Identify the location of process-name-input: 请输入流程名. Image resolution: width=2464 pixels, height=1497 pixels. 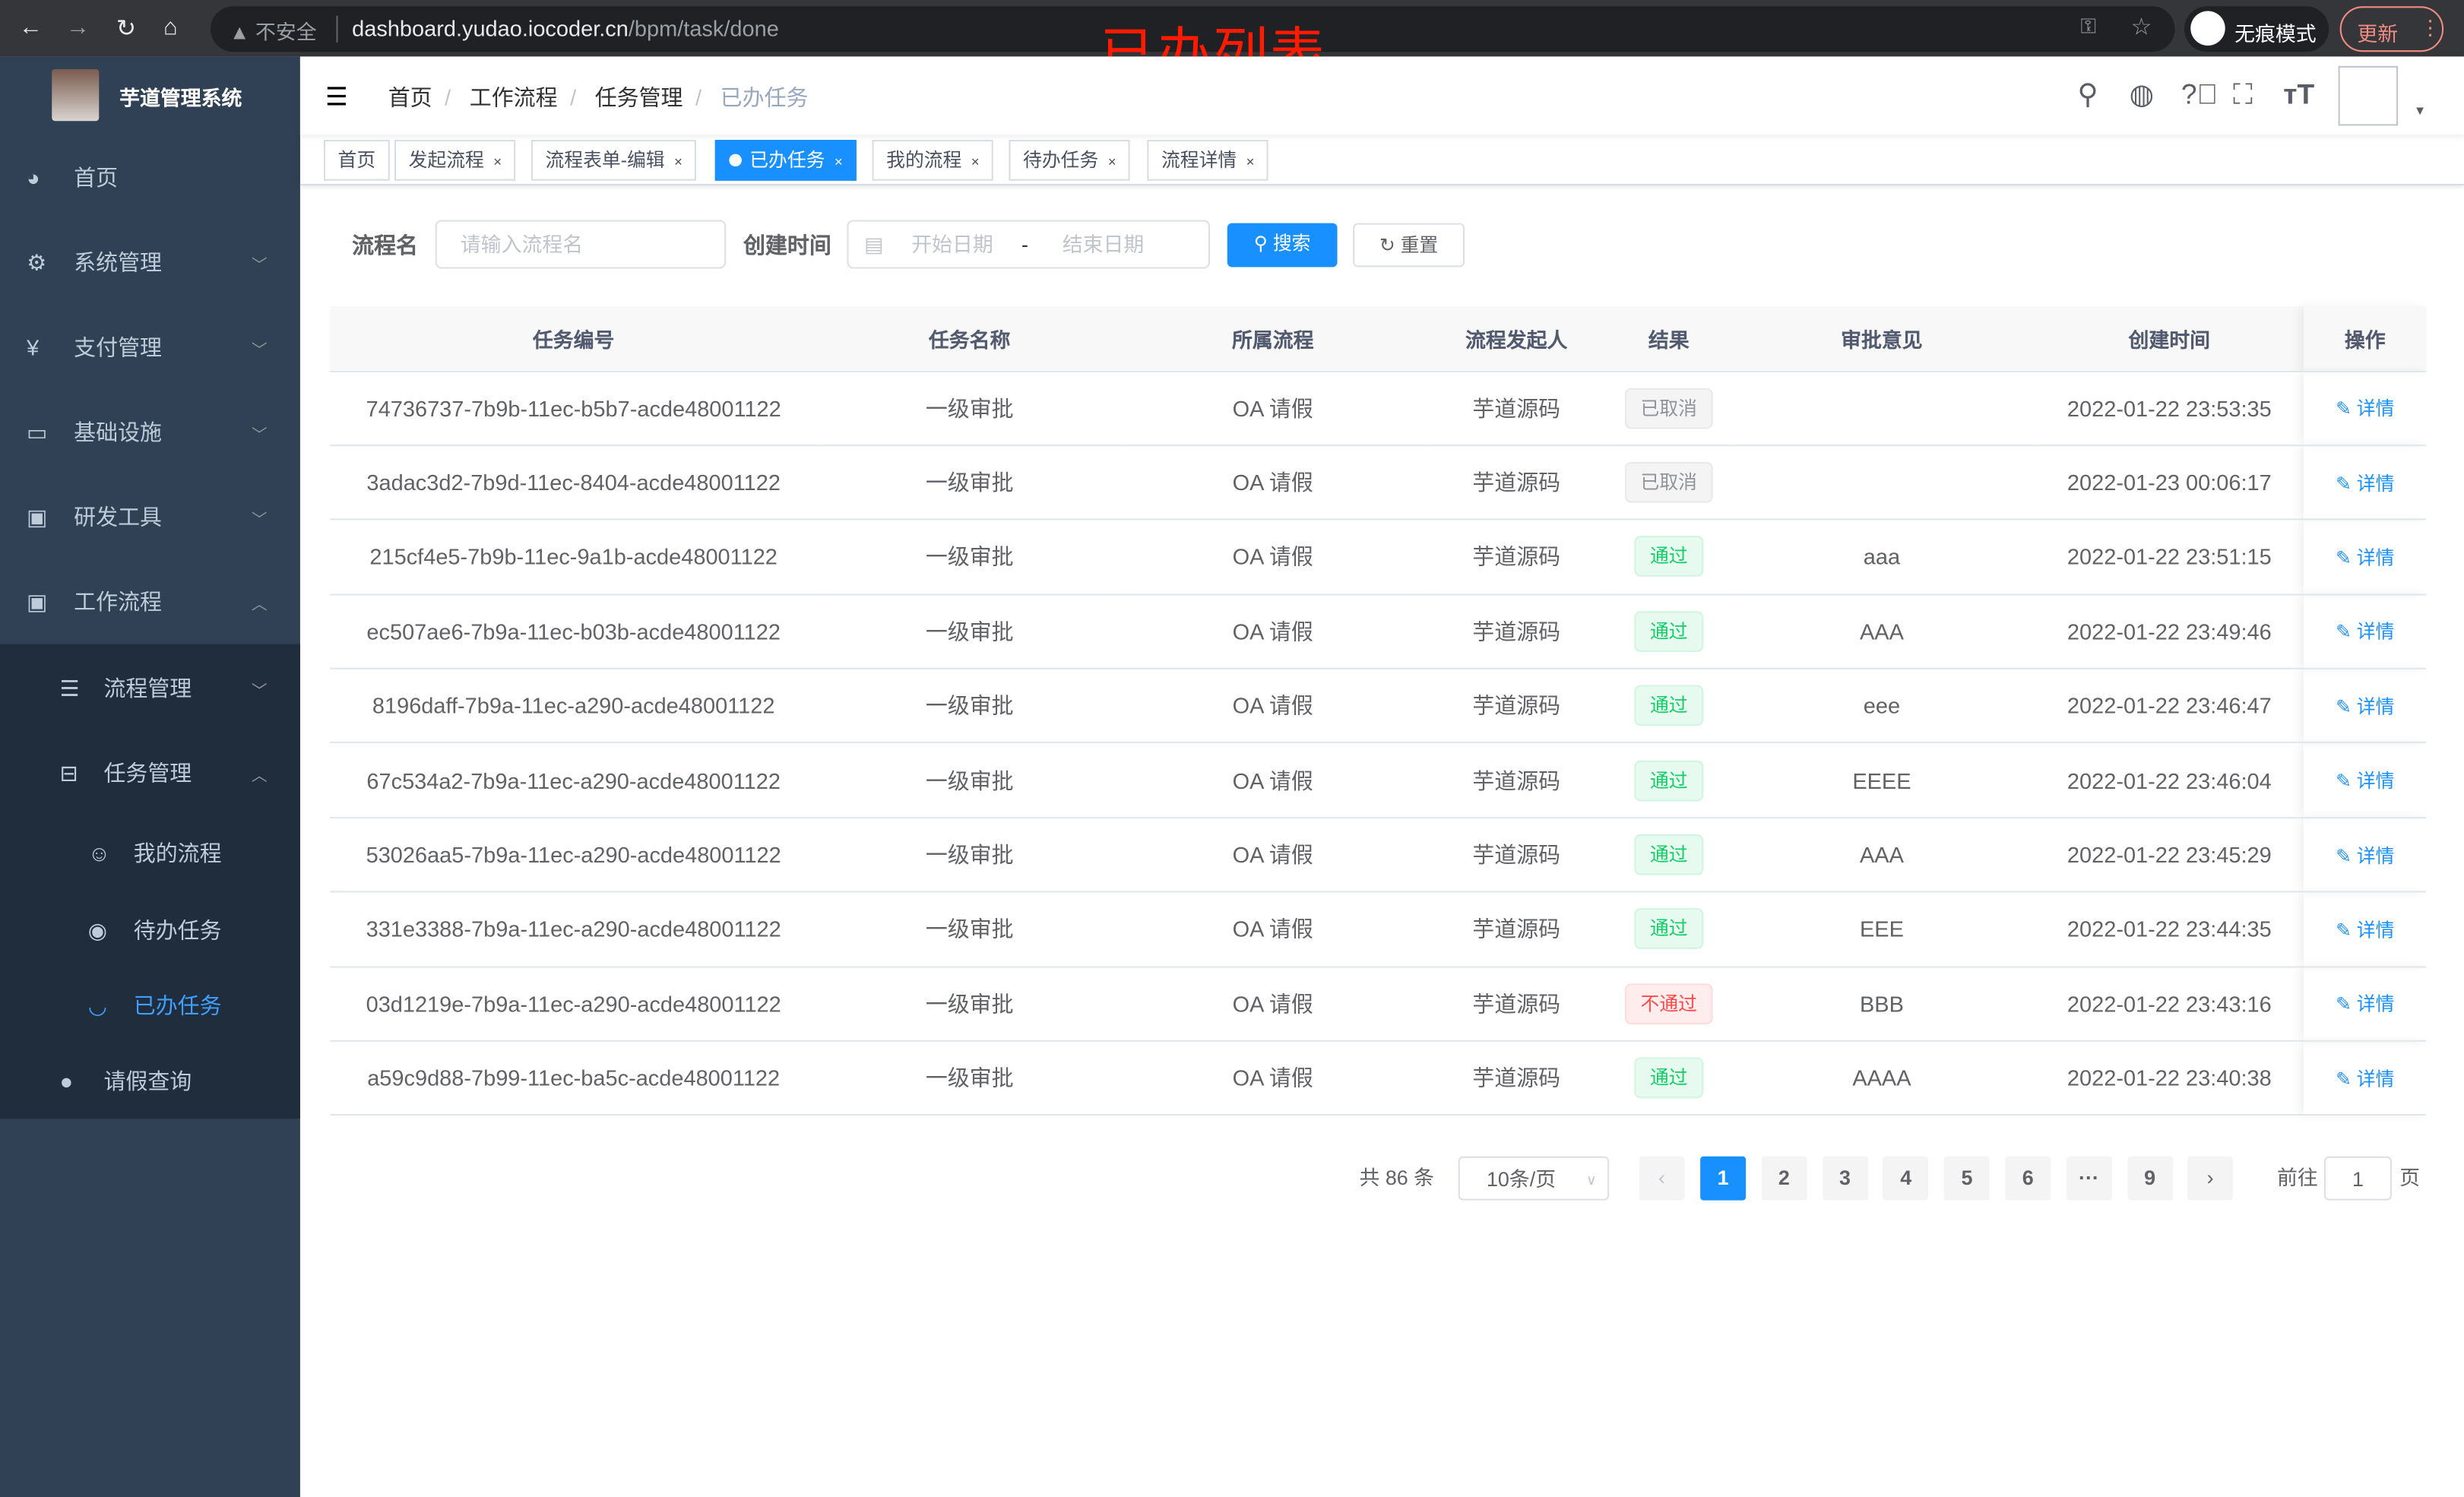
(581, 244).